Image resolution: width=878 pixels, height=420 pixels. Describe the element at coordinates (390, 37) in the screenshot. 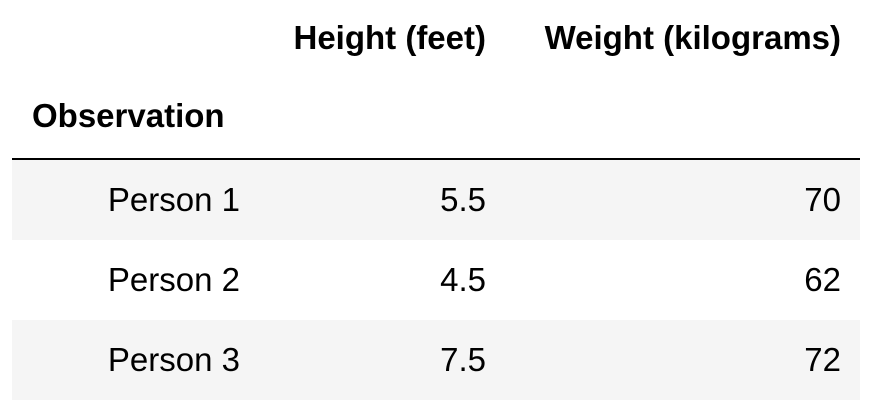

I see `column-header-height: Height (feet)` at that location.